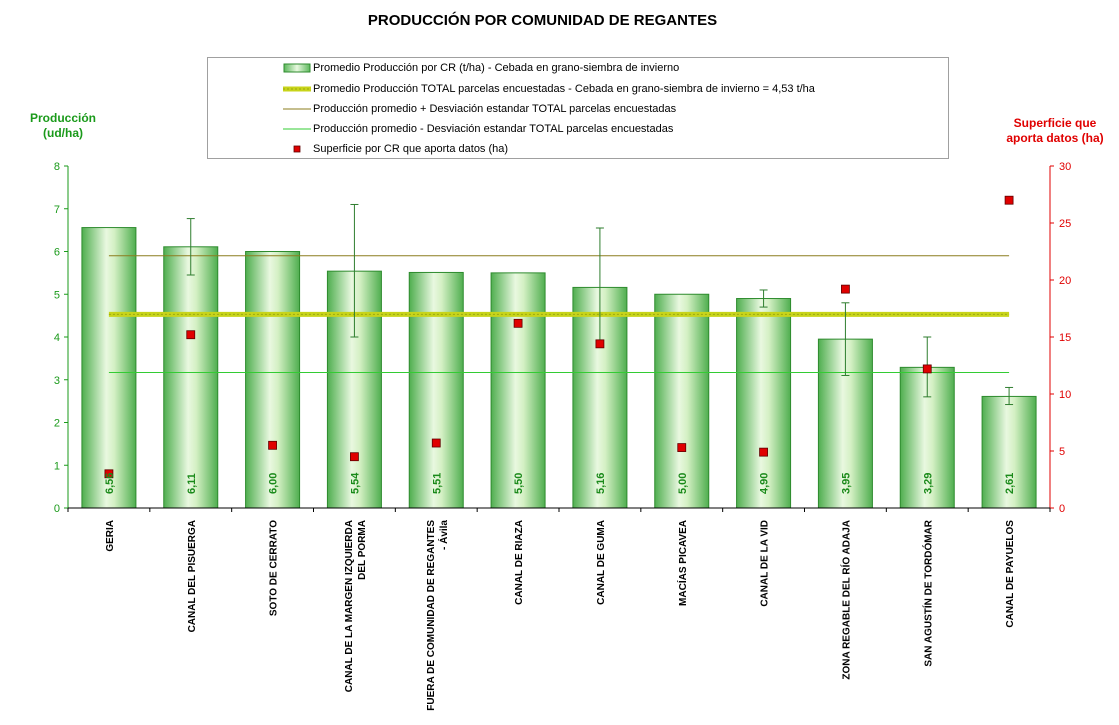  Describe the element at coordinates (355, 483) in the screenshot. I see `bar-value-label-3: 5,54` at that location.